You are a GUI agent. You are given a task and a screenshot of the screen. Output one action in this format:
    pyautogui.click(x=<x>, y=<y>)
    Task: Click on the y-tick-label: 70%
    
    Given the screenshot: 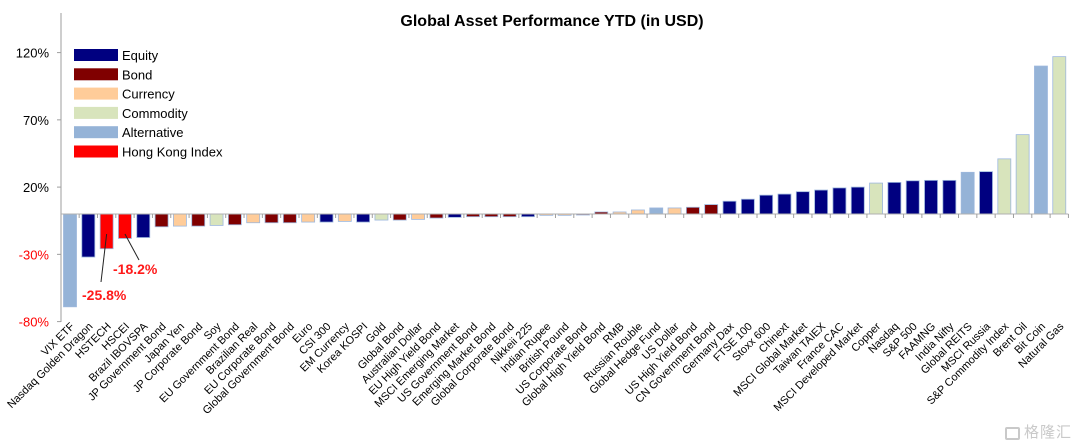 What is the action you would take?
    pyautogui.click(x=36, y=120)
    